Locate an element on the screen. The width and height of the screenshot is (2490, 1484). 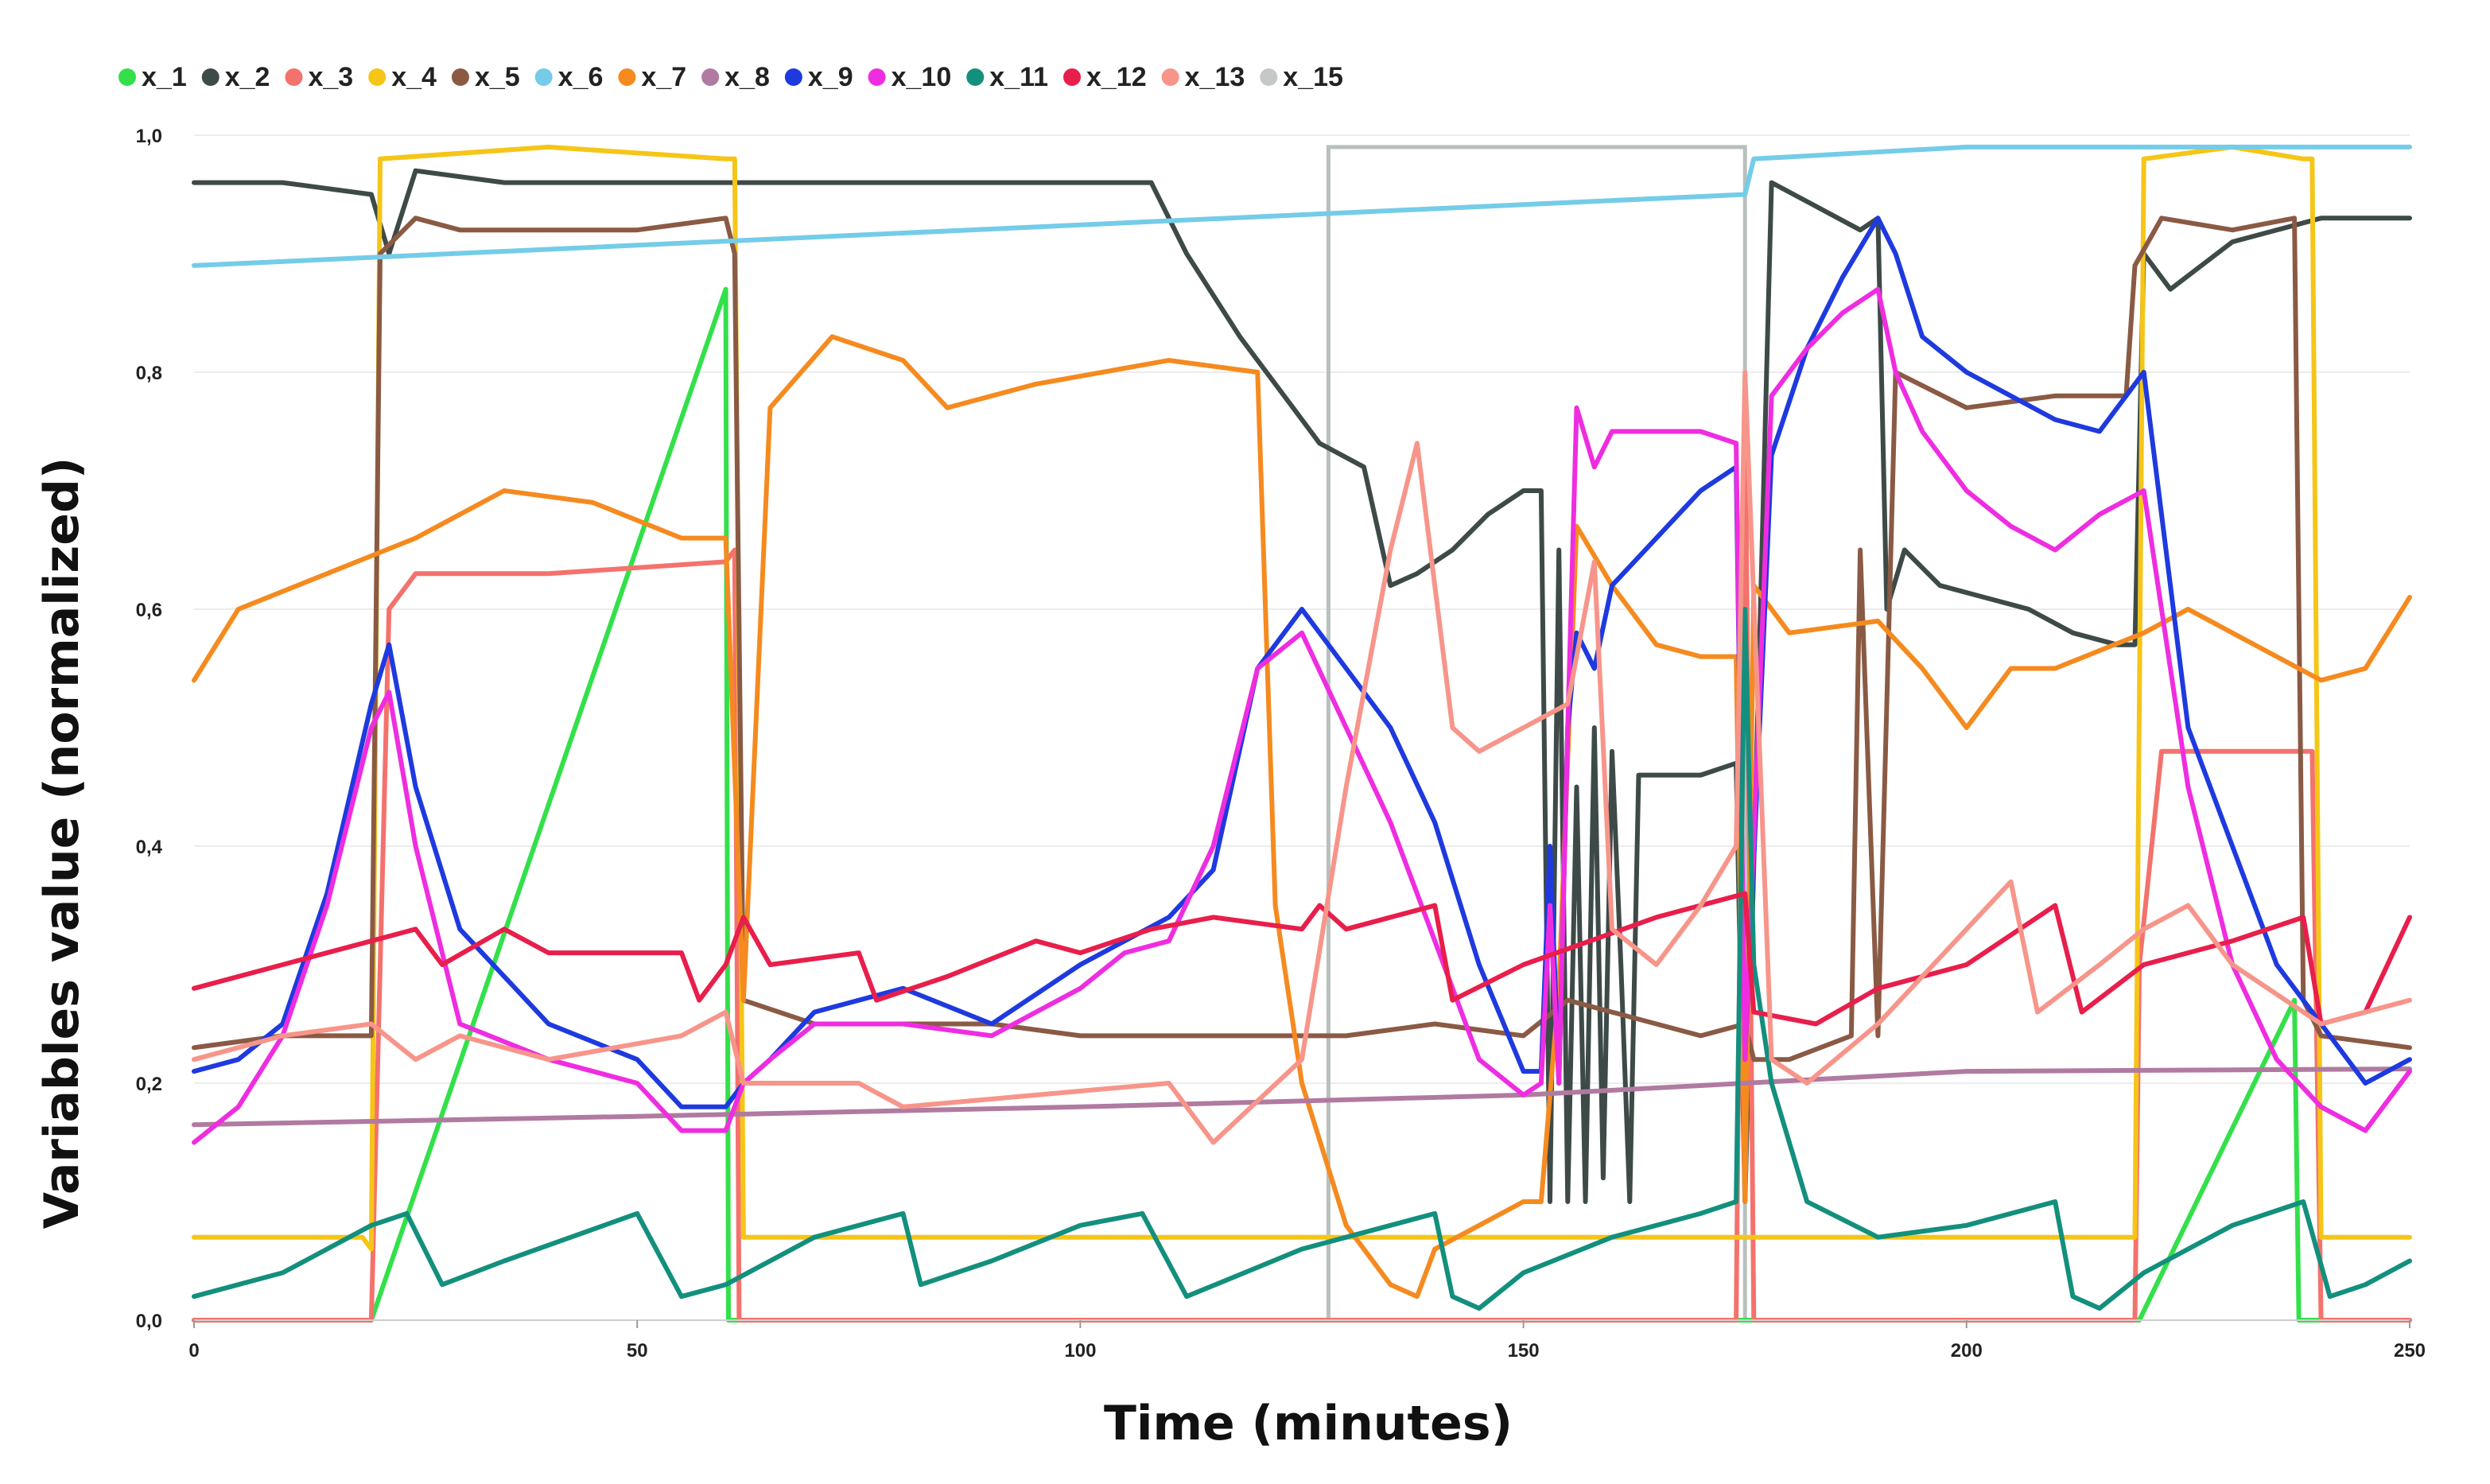
legend-label-x-12: x_12 is located at coordinates (1116, 77).